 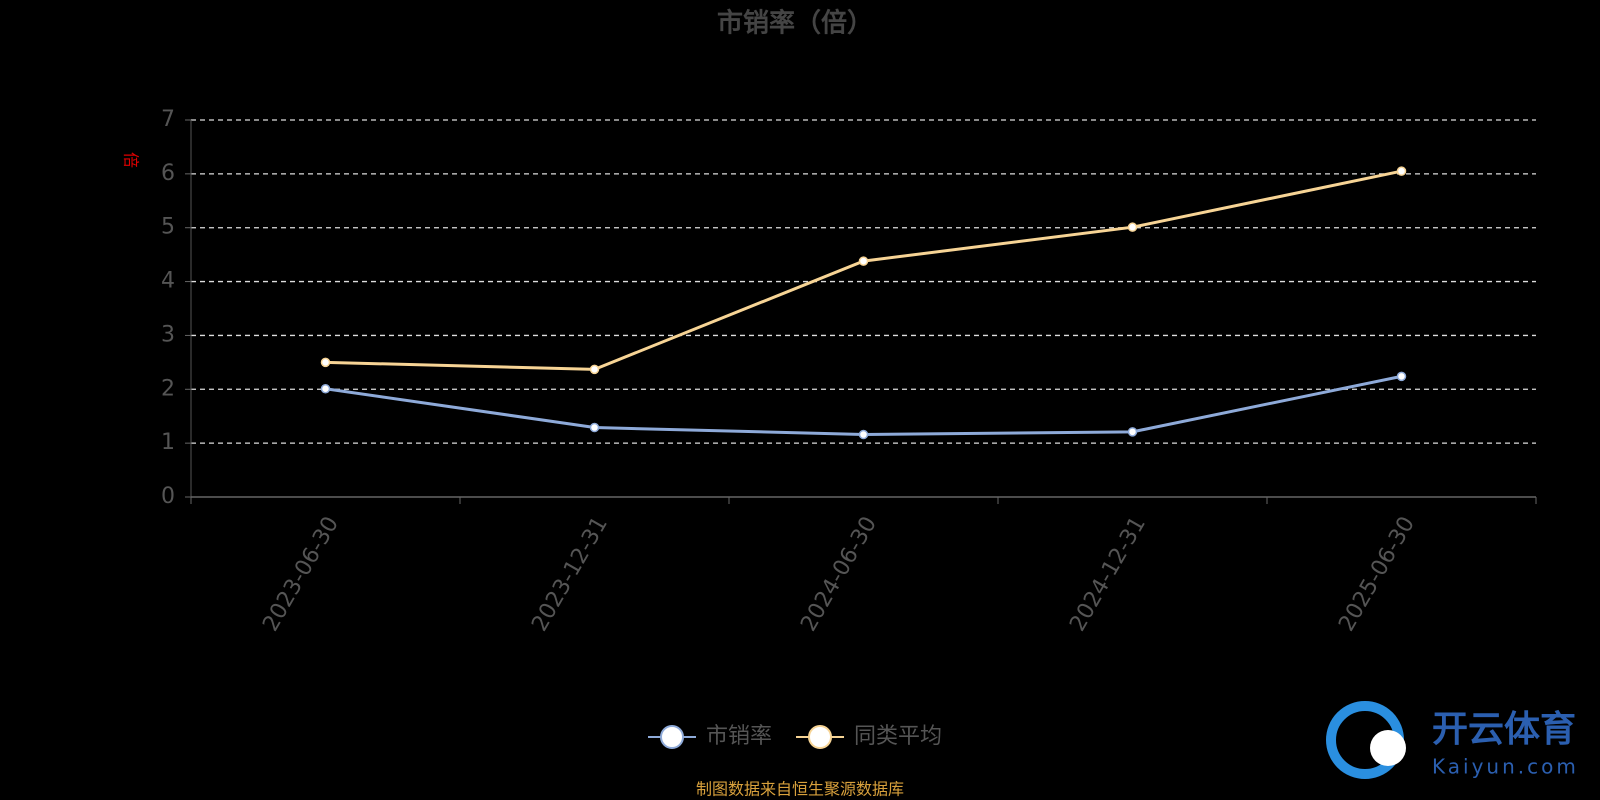 I want to click on series-line, so click(x=863, y=405).